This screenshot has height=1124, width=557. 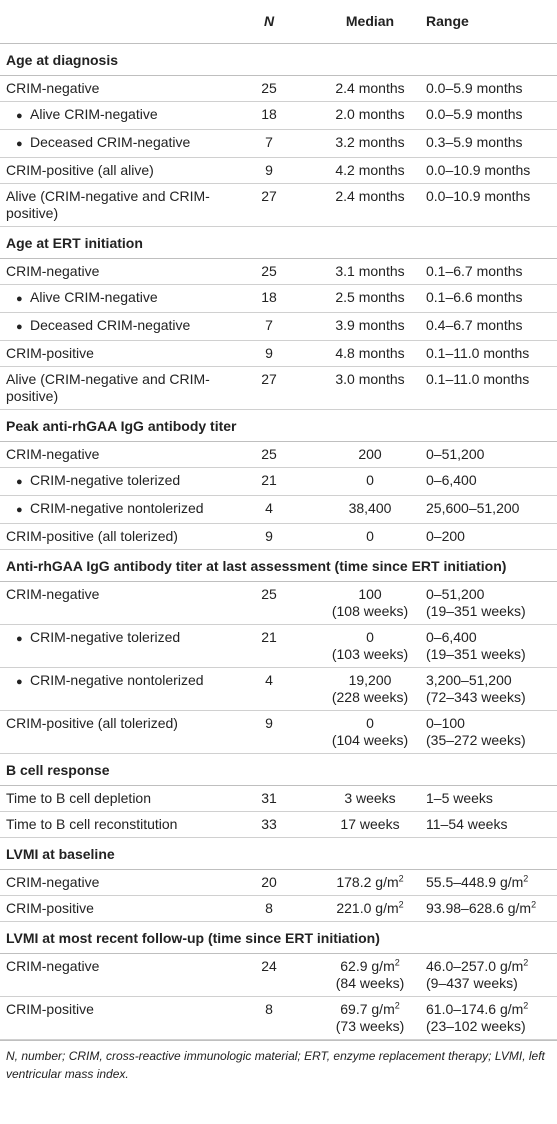 I want to click on header-range: Range, so click(x=491, y=22).